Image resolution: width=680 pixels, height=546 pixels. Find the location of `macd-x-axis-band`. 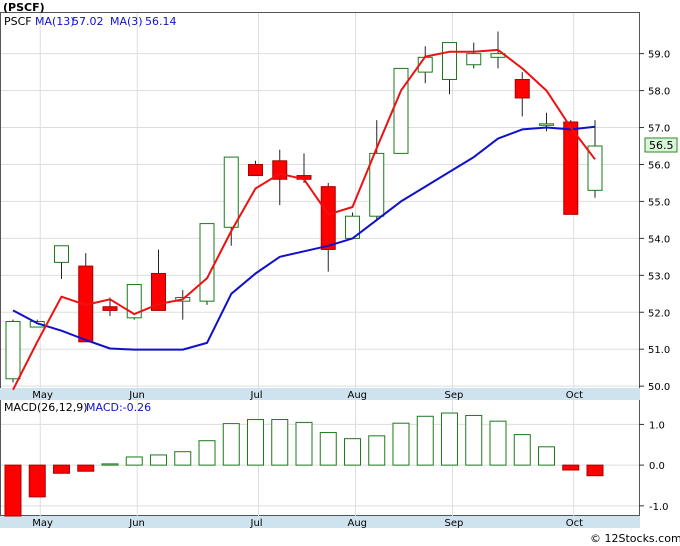

macd-x-axis-band is located at coordinates (320, 522).